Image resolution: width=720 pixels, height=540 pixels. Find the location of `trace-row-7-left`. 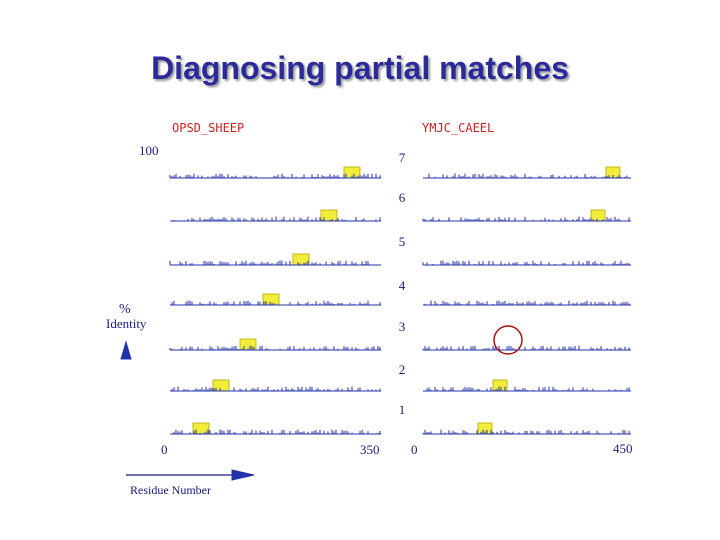

trace-row-7-left is located at coordinates (275, 176).